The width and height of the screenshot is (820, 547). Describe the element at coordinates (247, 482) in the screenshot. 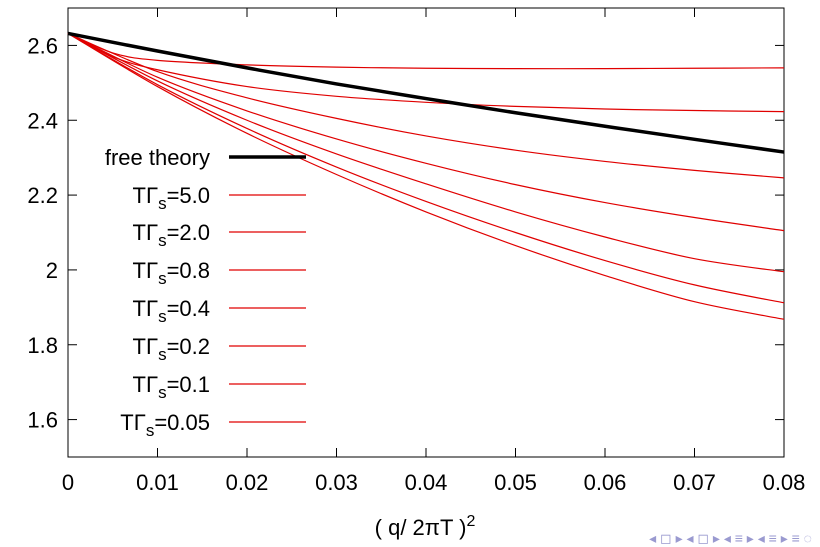

I see `x-tick-label: 0.02` at that location.